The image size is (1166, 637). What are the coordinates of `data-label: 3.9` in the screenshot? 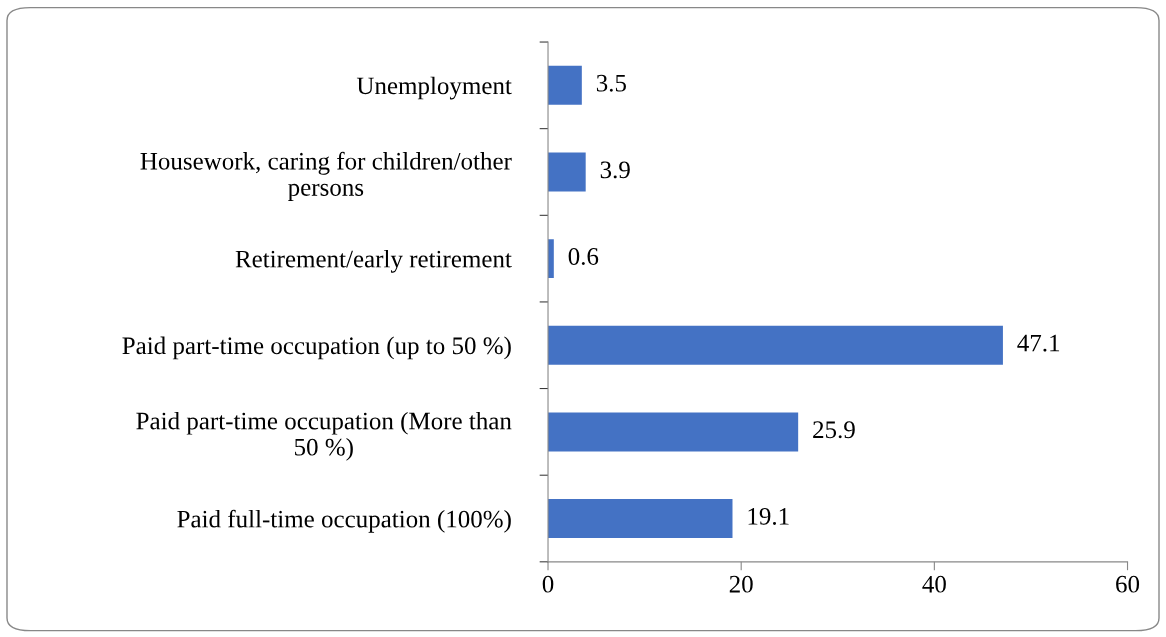 It's located at (615, 170).